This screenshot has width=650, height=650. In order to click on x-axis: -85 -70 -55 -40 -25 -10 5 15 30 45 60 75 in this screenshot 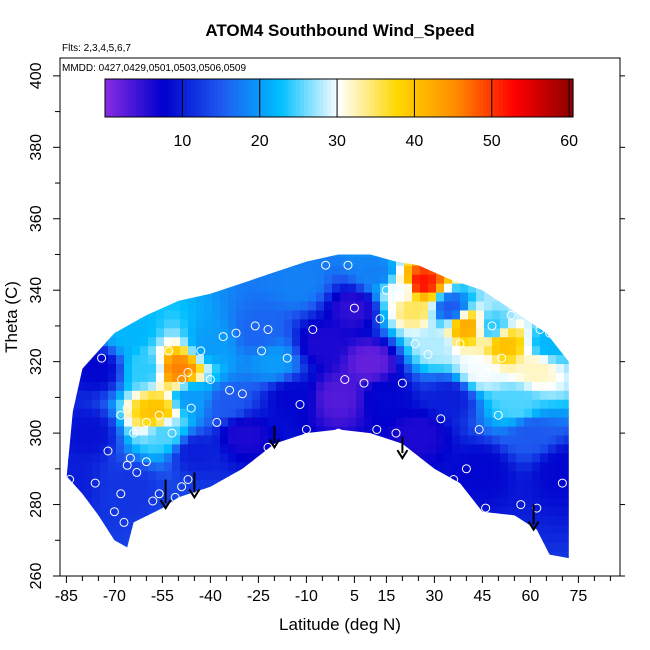, I will do `click(333, 590)`.